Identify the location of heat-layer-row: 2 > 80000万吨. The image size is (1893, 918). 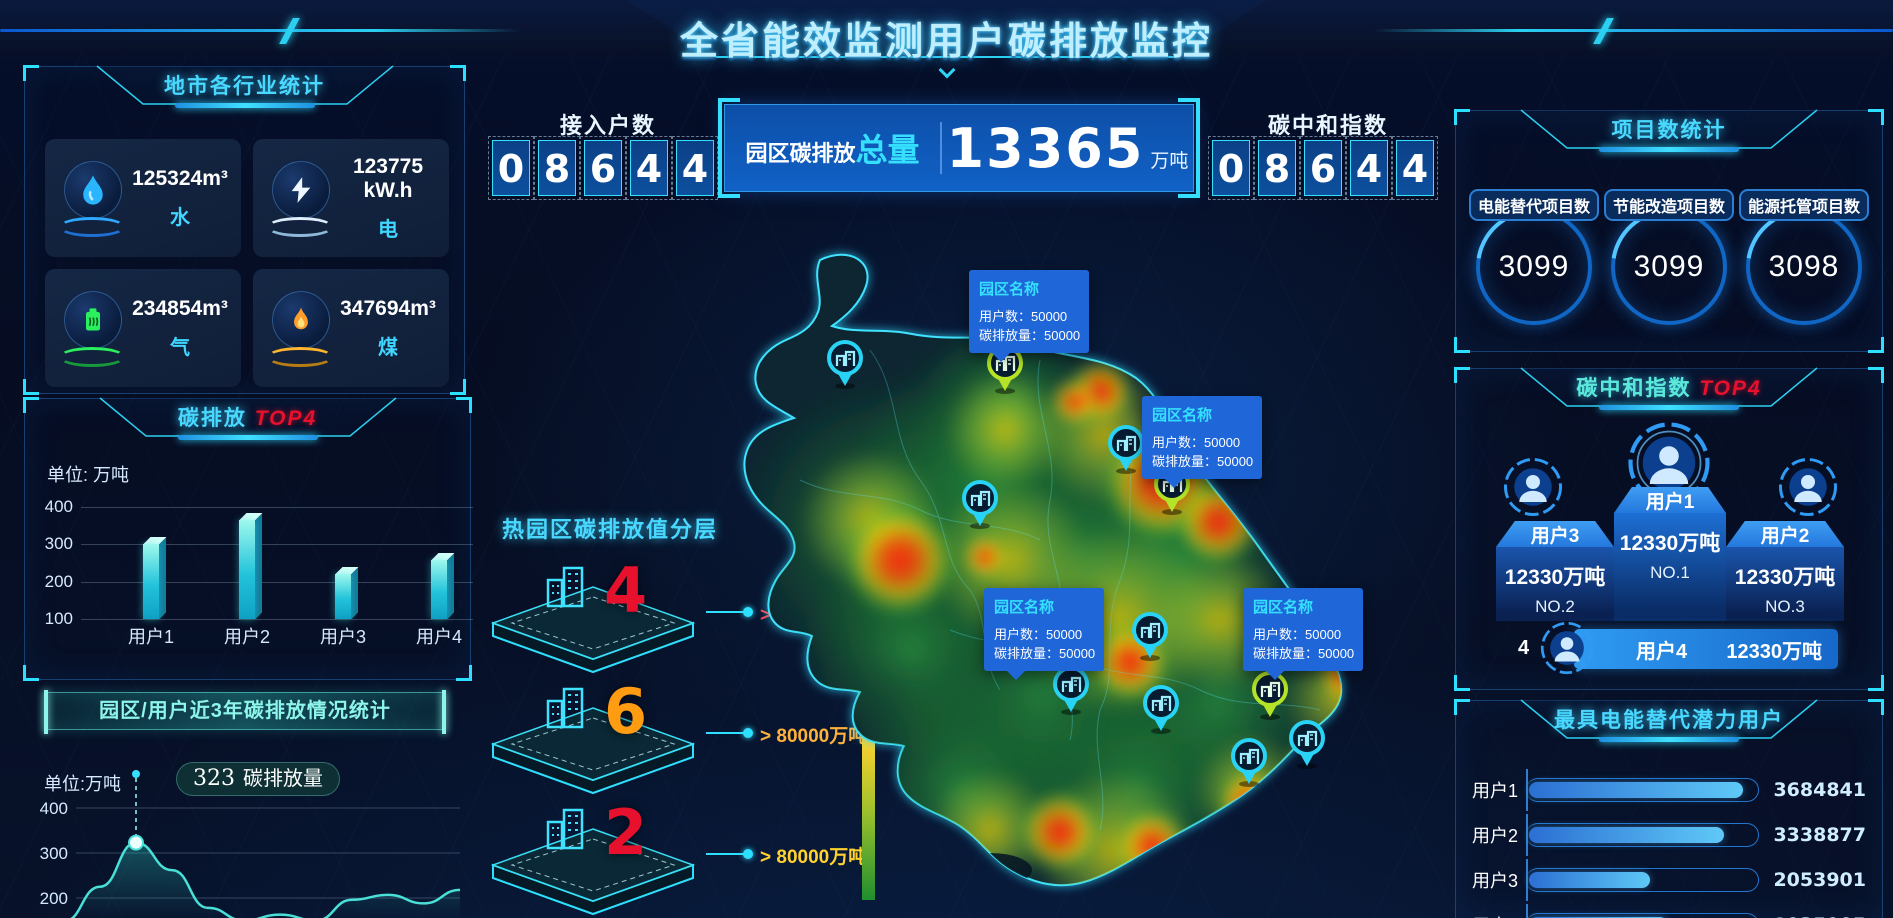
(678, 853).